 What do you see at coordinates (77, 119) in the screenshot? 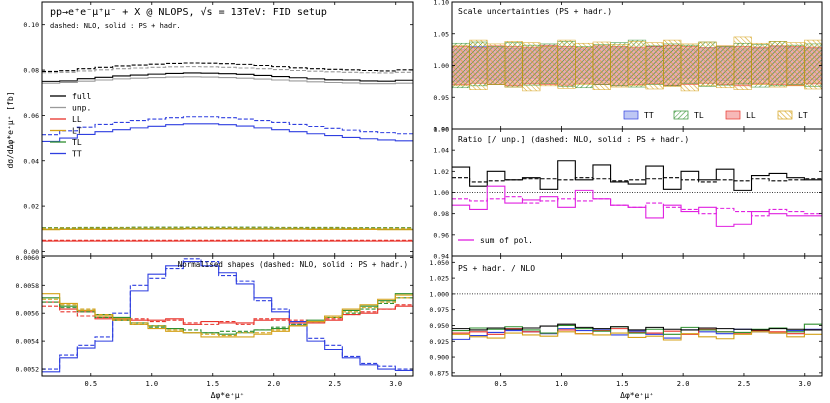
I see `main-legend-label: LL` at bounding box center [77, 119].